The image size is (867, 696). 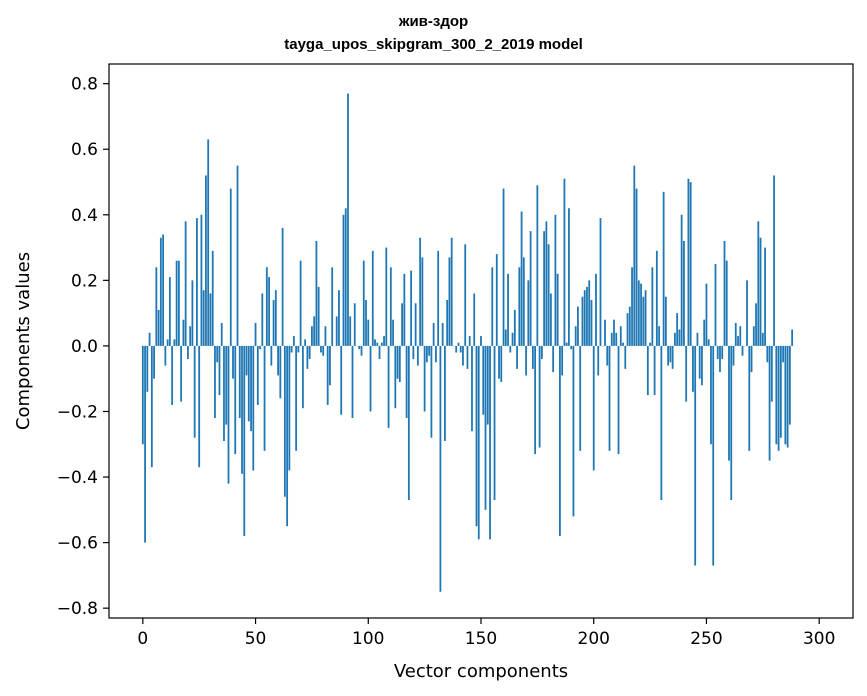 What do you see at coordinates (77, 478) in the screenshot?
I see `y-tick-label: −0.4` at bounding box center [77, 478].